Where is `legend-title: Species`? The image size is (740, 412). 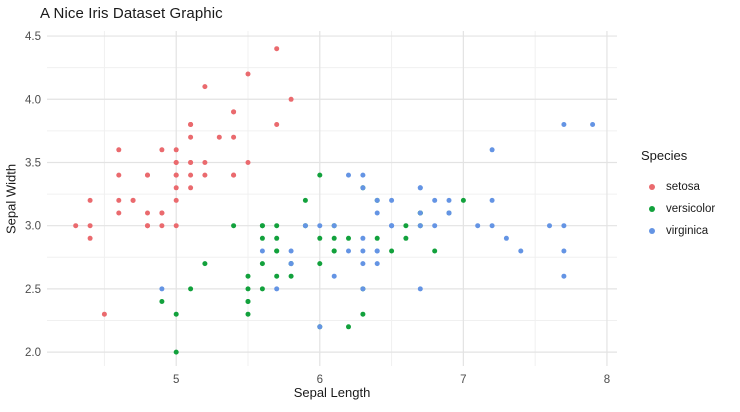
legend-title: Species is located at coordinates (664, 155).